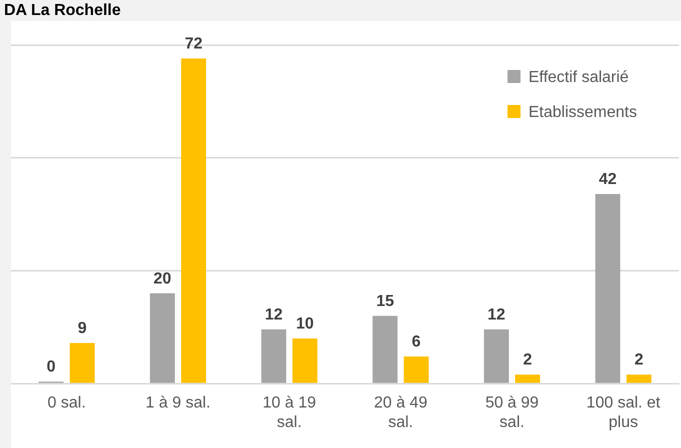 This screenshot has width=681, height=448. Describe the element at coordinates (305, 323) in the screenshot. I see `data-label: 10` at that location.